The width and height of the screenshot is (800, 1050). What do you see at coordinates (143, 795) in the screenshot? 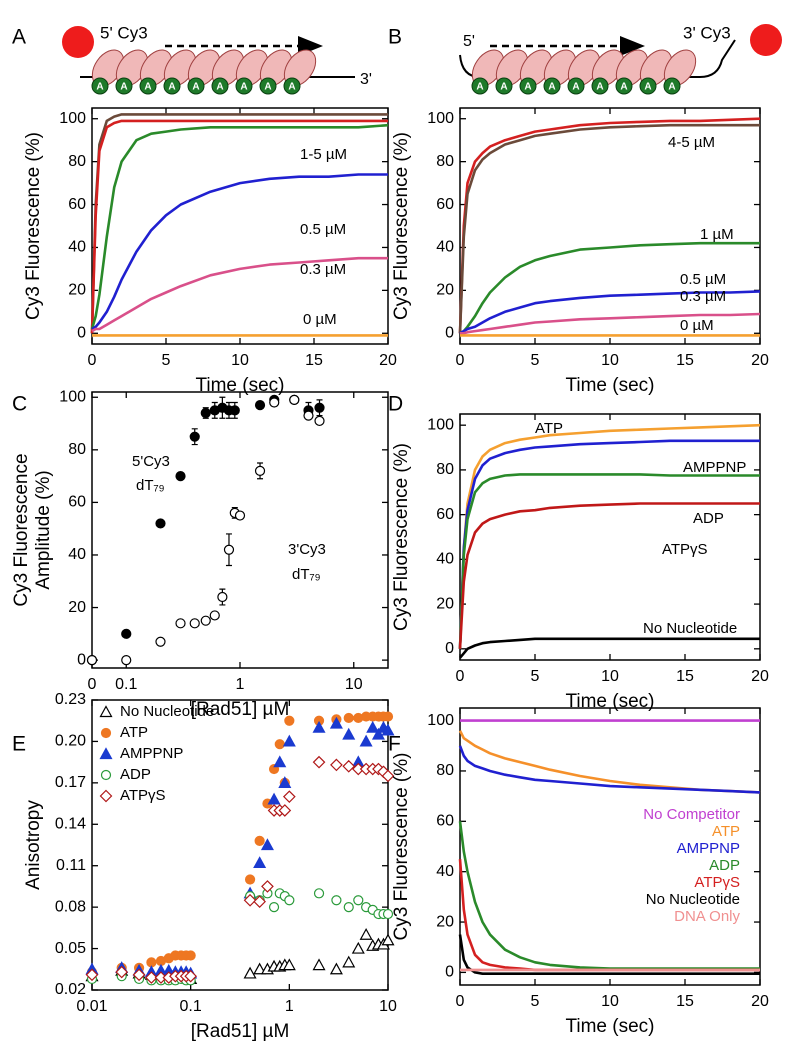
I see `legend-label: ATPγS` at bounding box center [143, 795].